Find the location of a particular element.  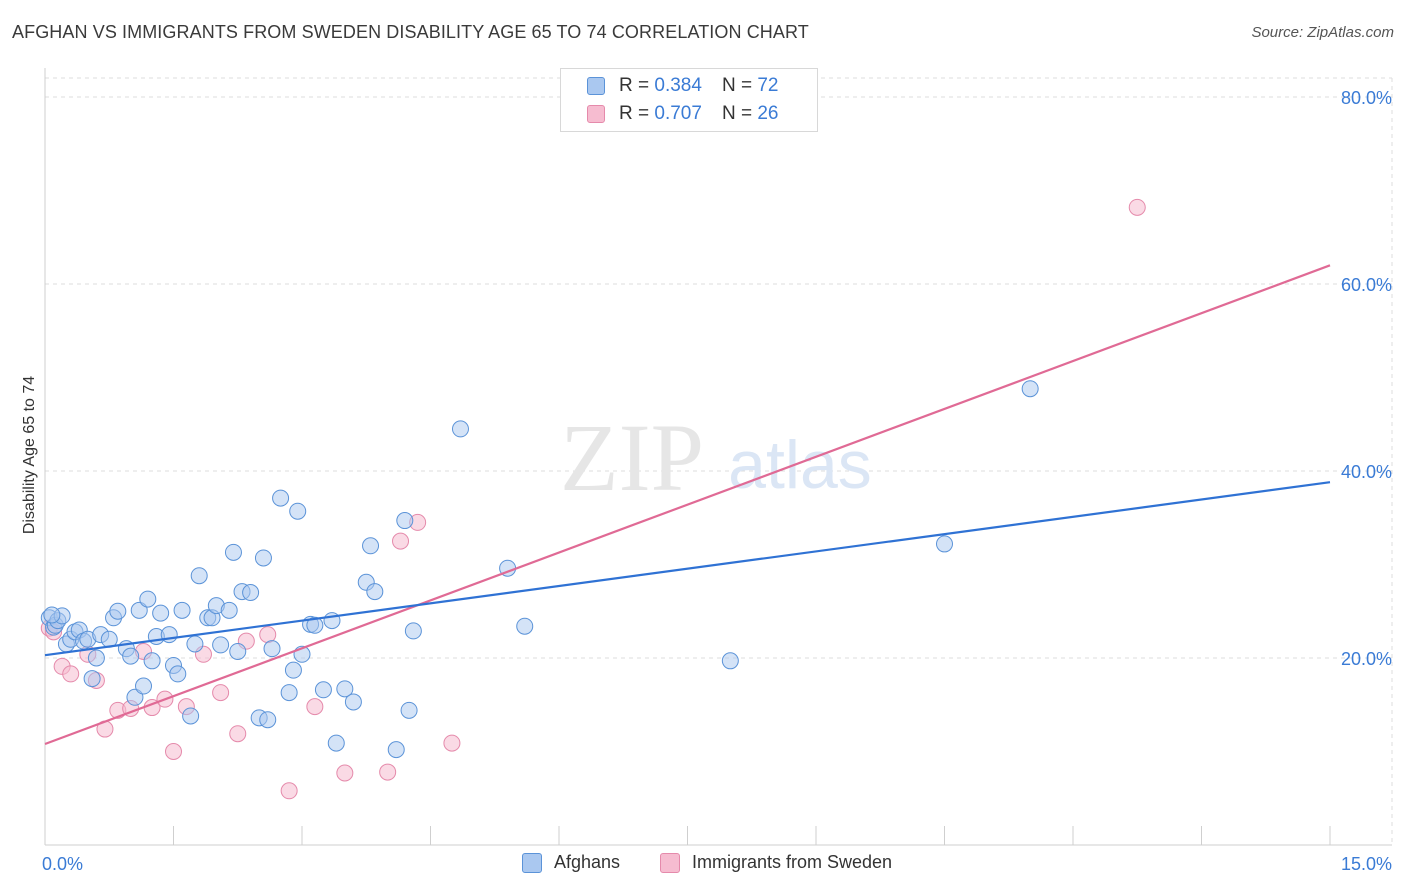

legend-swatch-afghans is located at coordinates (532, 862).